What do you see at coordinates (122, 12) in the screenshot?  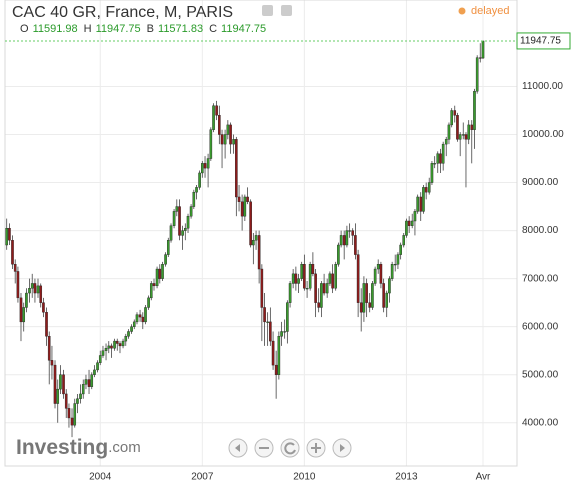 I see `chart-title: CAC 40 GR, France, M, PARIS` at bounding box center [122, 12].